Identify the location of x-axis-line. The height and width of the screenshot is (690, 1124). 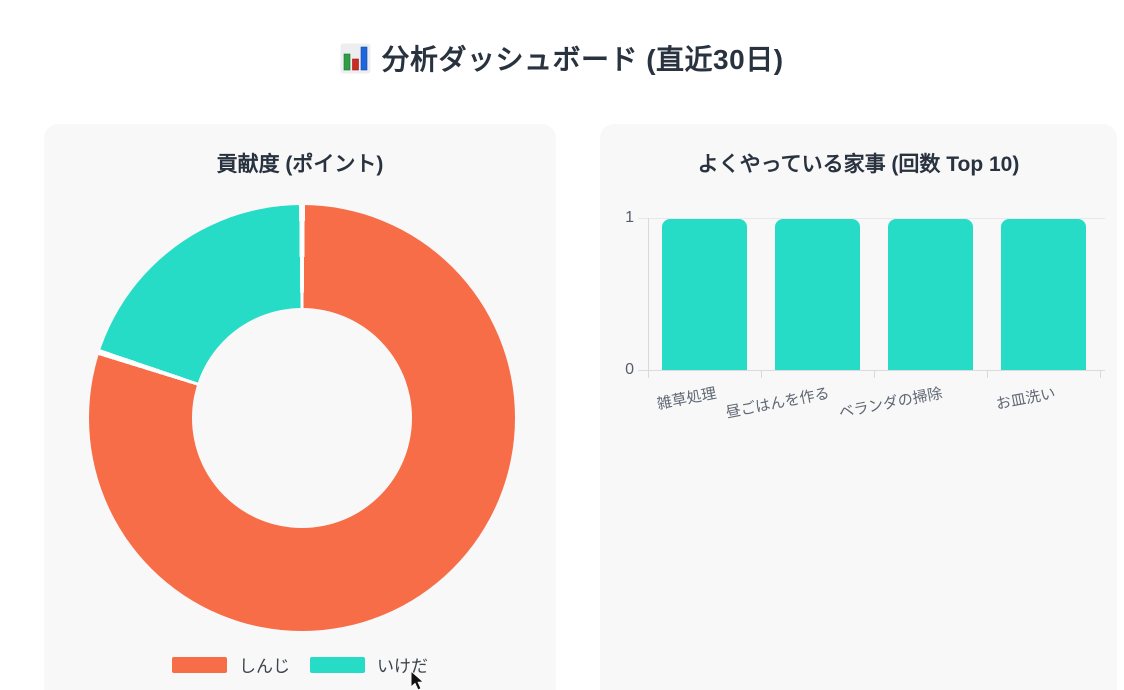
(871, 370).